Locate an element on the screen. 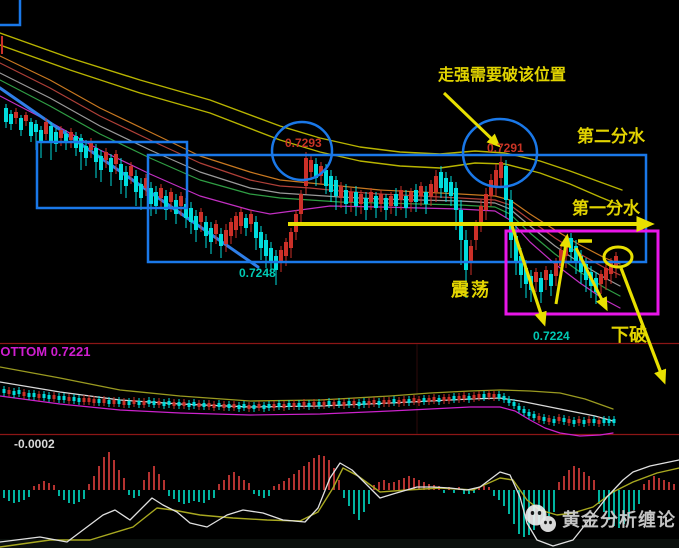 Image resolution: width=679 pixels, height=548 pixels. price-label-7224: 0.7224 is located at coordinates (551, 336).